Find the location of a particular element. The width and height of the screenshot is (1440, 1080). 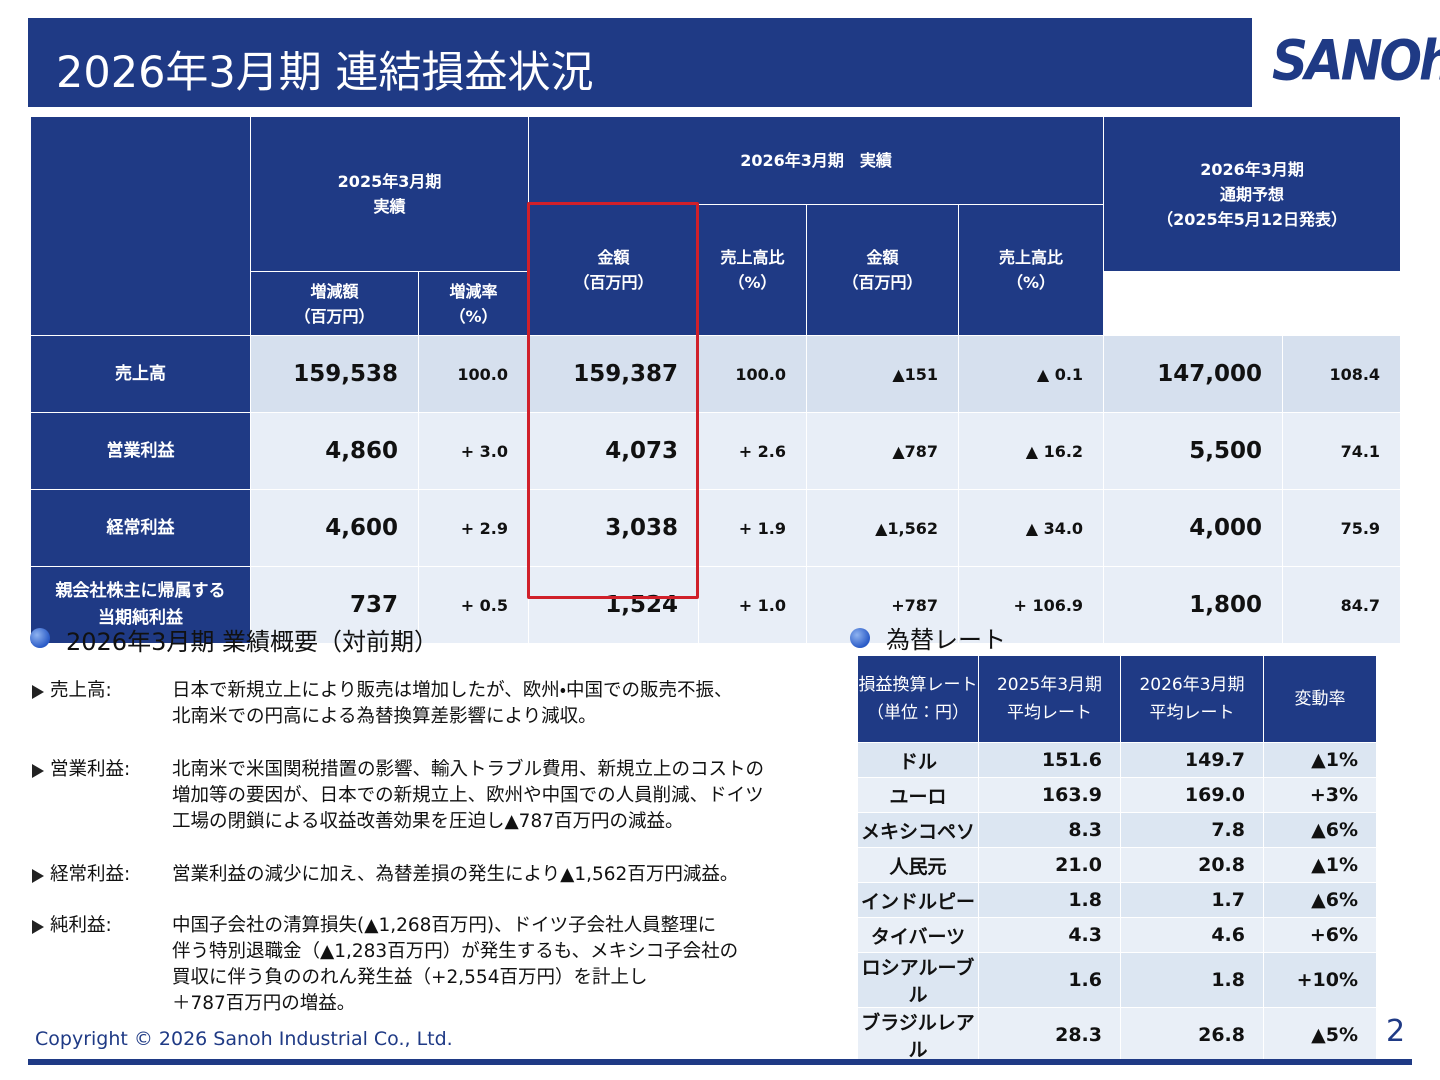

item-text: 営業利益の減少に加え、為替差損の発生により▲1,562百万円減益。 is located at coordinates (455, 875).